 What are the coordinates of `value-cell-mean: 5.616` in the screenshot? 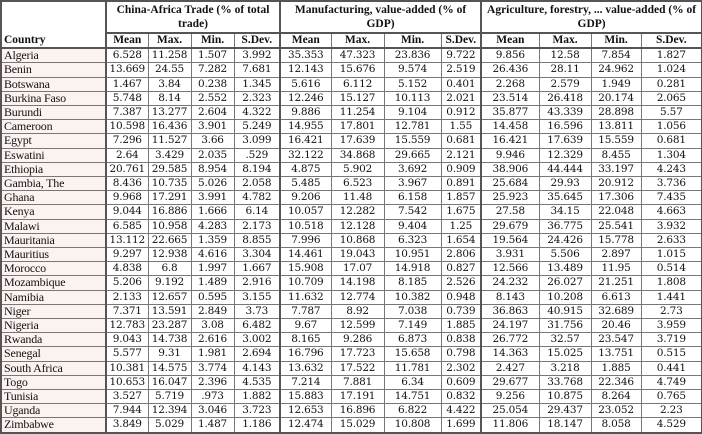 It's located at (305, 84).